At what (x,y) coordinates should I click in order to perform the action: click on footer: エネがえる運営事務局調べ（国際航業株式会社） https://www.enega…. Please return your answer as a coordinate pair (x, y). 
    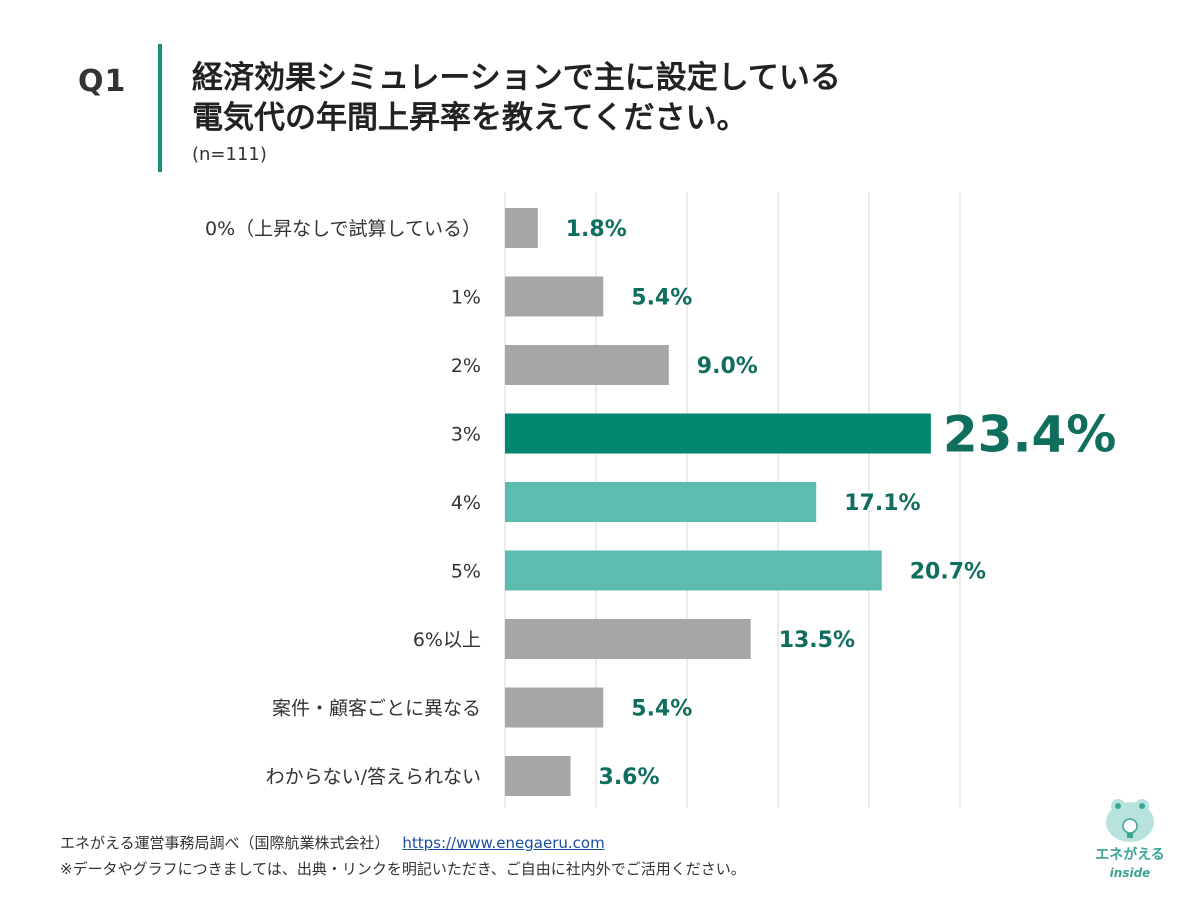
    Looking at the image, I should click on (403, 856).